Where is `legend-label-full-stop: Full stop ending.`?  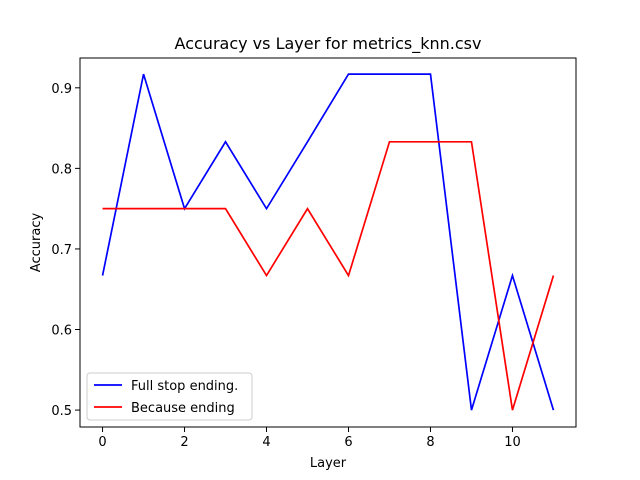 legend-label-full-stop: Full stop ending. is located at coordinates (184, 386).